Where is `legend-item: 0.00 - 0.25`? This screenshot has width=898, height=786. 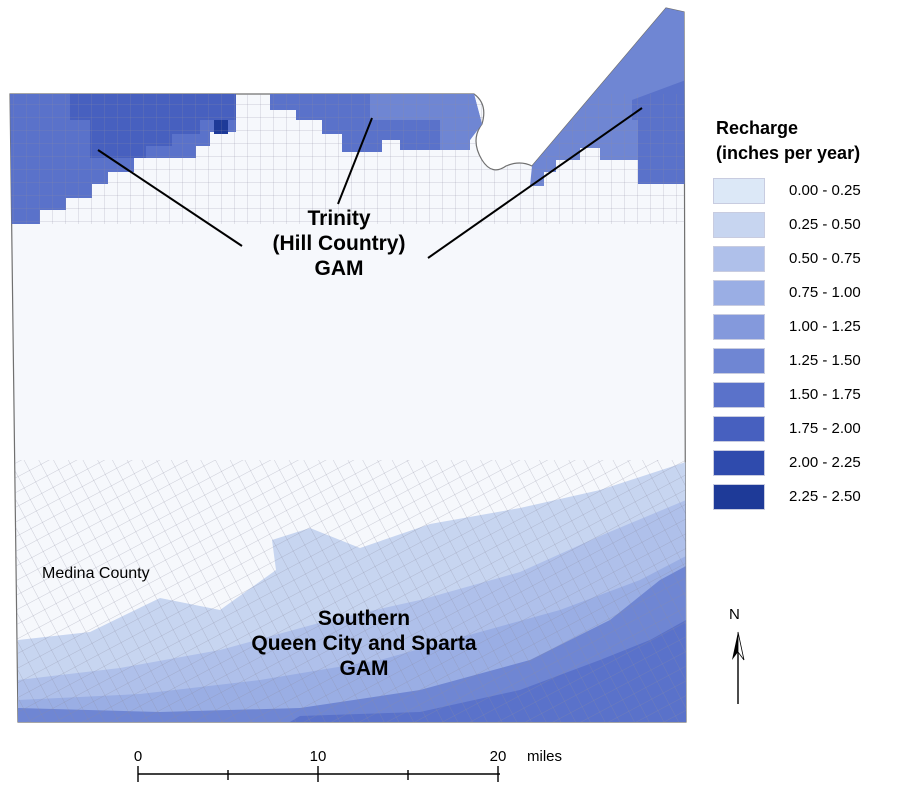 legend-item: 0.00 - 0.25 is located at coordinates (803, 192).